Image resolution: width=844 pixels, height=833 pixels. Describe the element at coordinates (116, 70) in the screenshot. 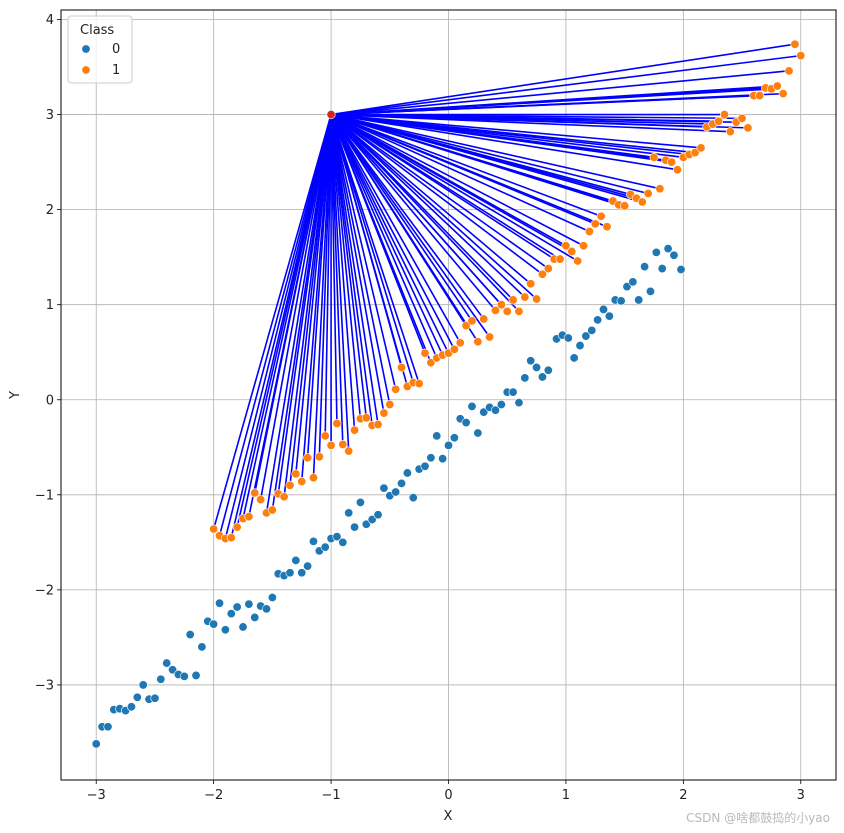

I see `legend-label-class-1: 1` at that location.